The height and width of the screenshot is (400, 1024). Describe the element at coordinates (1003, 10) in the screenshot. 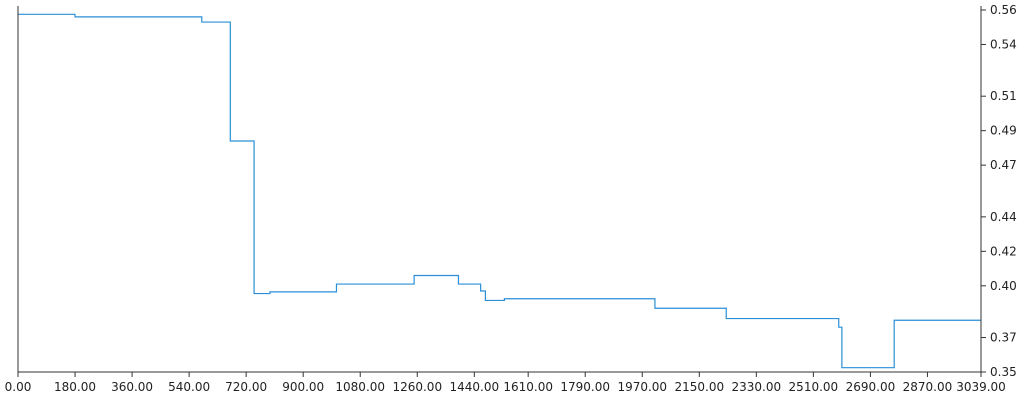

I see `y-tick-label: 0.56` at that location.